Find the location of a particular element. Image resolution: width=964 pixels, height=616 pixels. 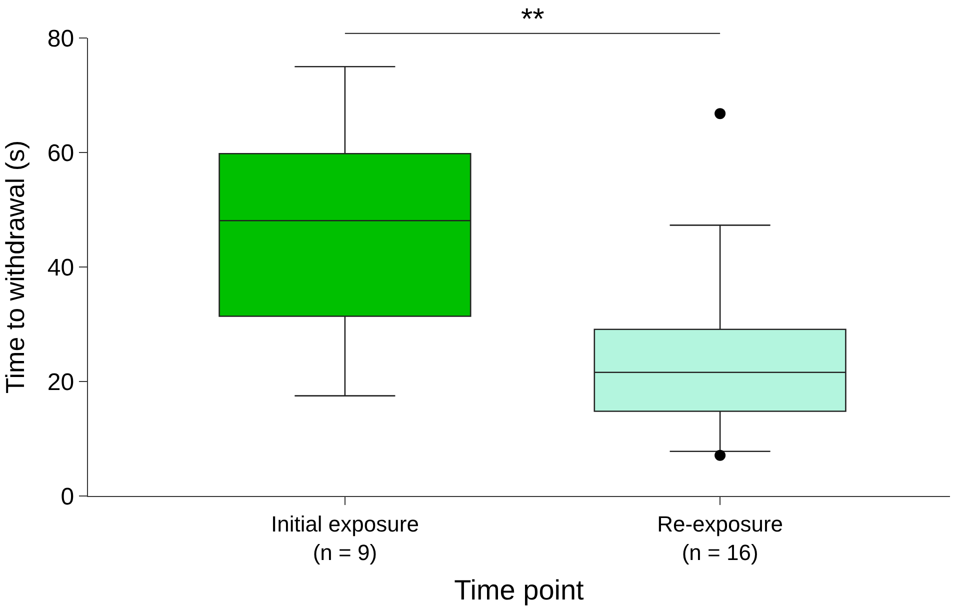

y-tick-label: 80 is located at coordinates (60, 38).